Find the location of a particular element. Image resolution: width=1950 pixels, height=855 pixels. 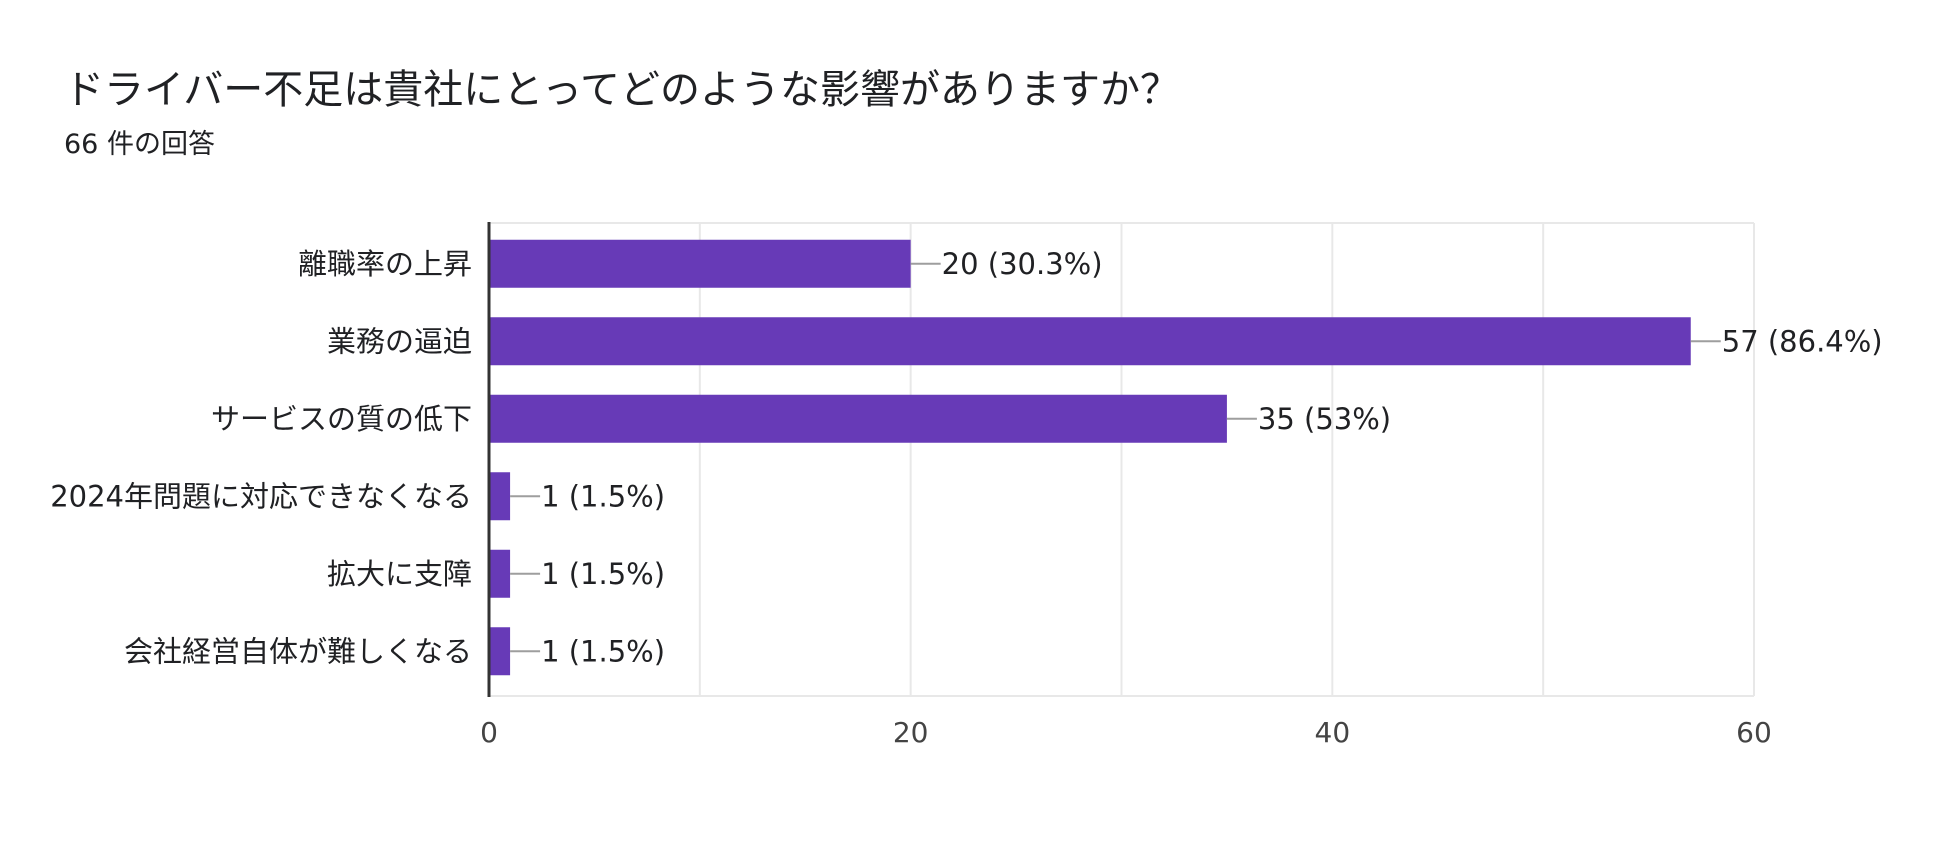

category-label: 業務の逼迫 is located at coordinates (399, 341).